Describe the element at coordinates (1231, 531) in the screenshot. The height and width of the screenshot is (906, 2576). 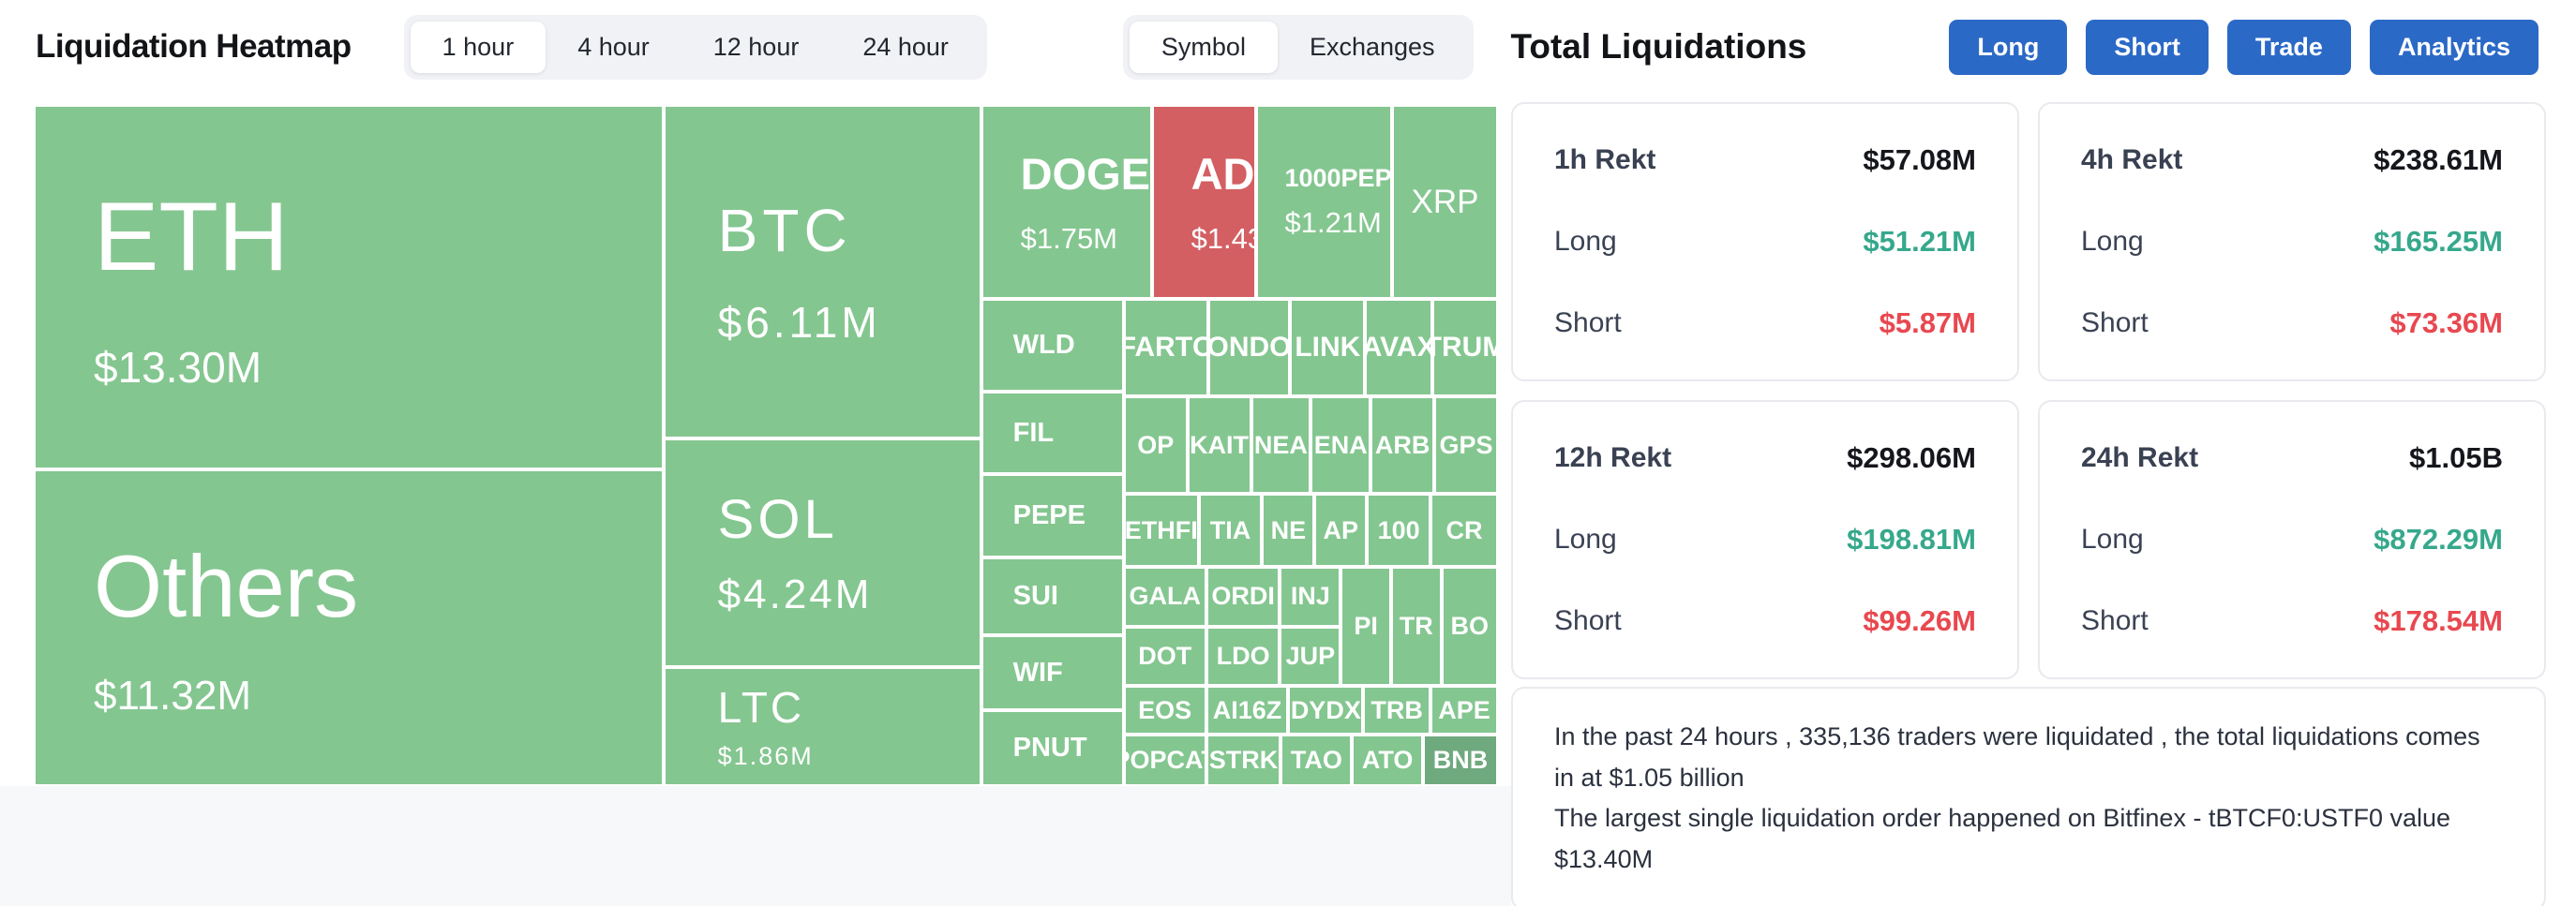
I see `treemap-cell-tia: TIA` at that location.